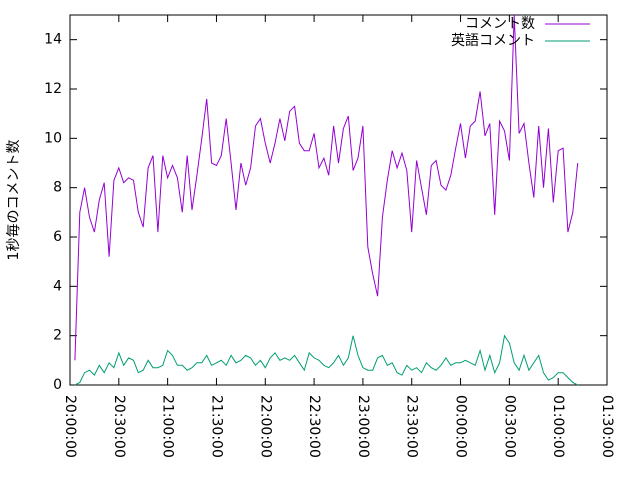  I want to click on x-tick-label: 01:00:00, so click(558, 426).